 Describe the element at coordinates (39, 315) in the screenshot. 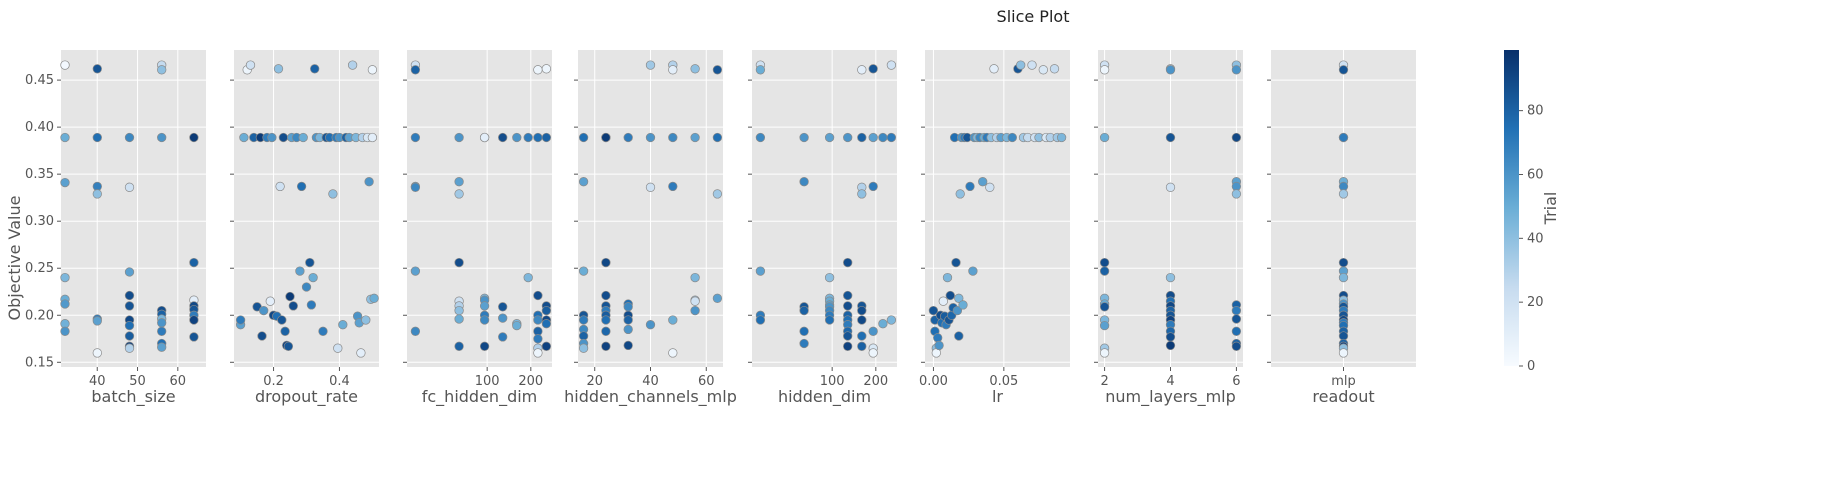

I see `y-tick-label: 0.20` at that location.